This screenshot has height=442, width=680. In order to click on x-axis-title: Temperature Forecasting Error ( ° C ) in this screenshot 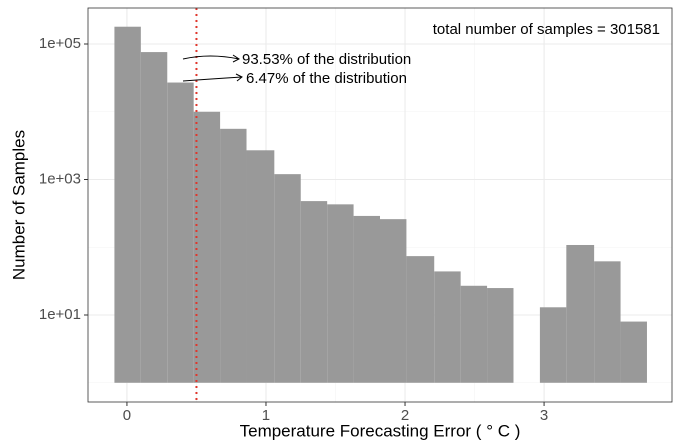, I will do `click(380, 430)`.